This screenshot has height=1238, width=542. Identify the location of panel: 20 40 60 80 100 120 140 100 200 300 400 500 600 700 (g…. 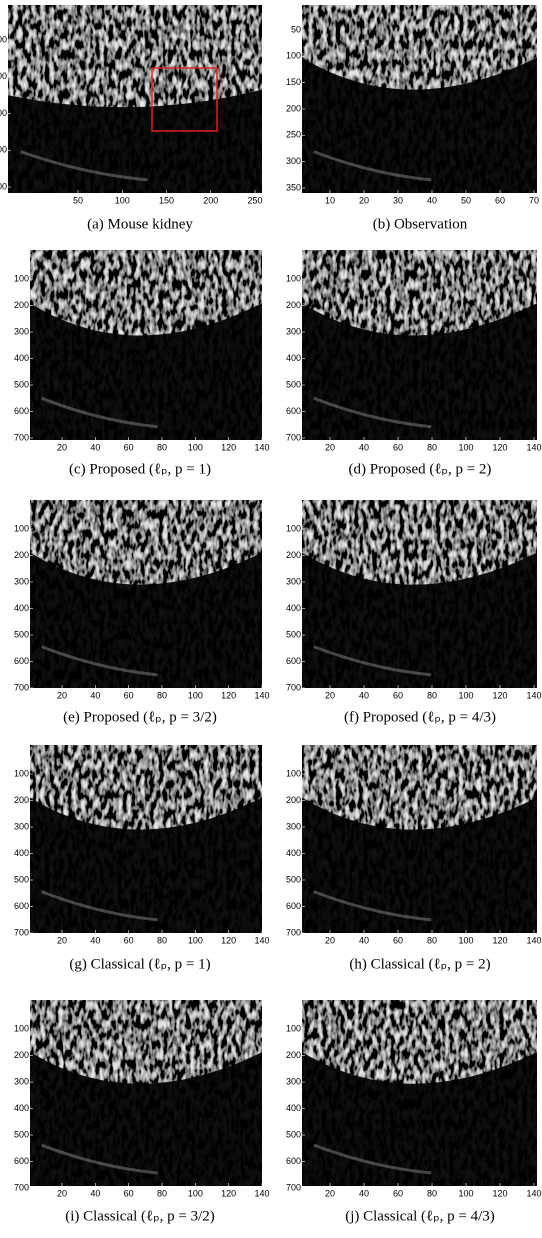
(142, 858).